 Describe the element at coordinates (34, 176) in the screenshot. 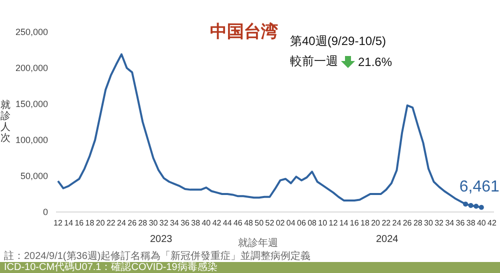

I see `y-tick-label: 50,000` at that location.